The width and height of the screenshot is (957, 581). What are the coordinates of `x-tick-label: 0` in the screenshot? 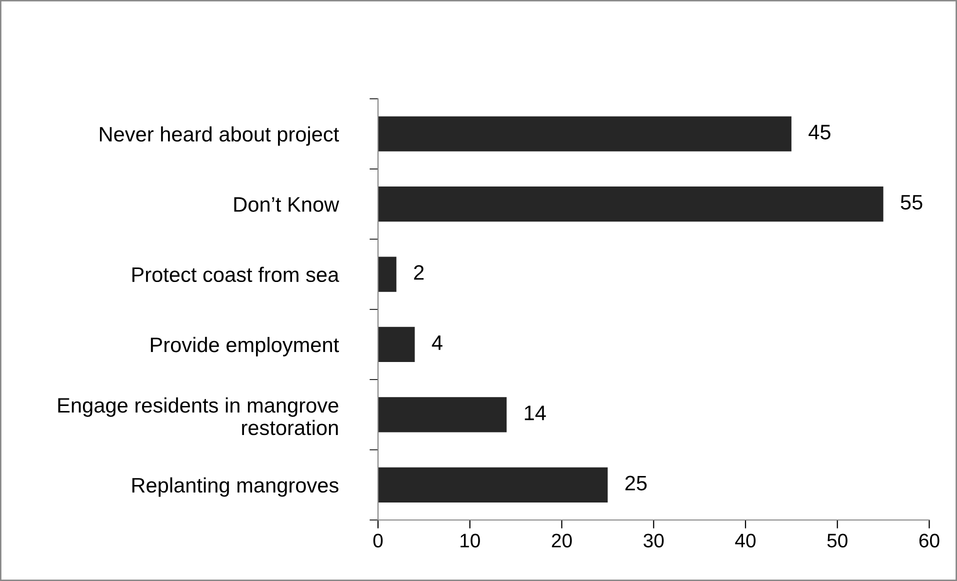 It's located at (378, 541).